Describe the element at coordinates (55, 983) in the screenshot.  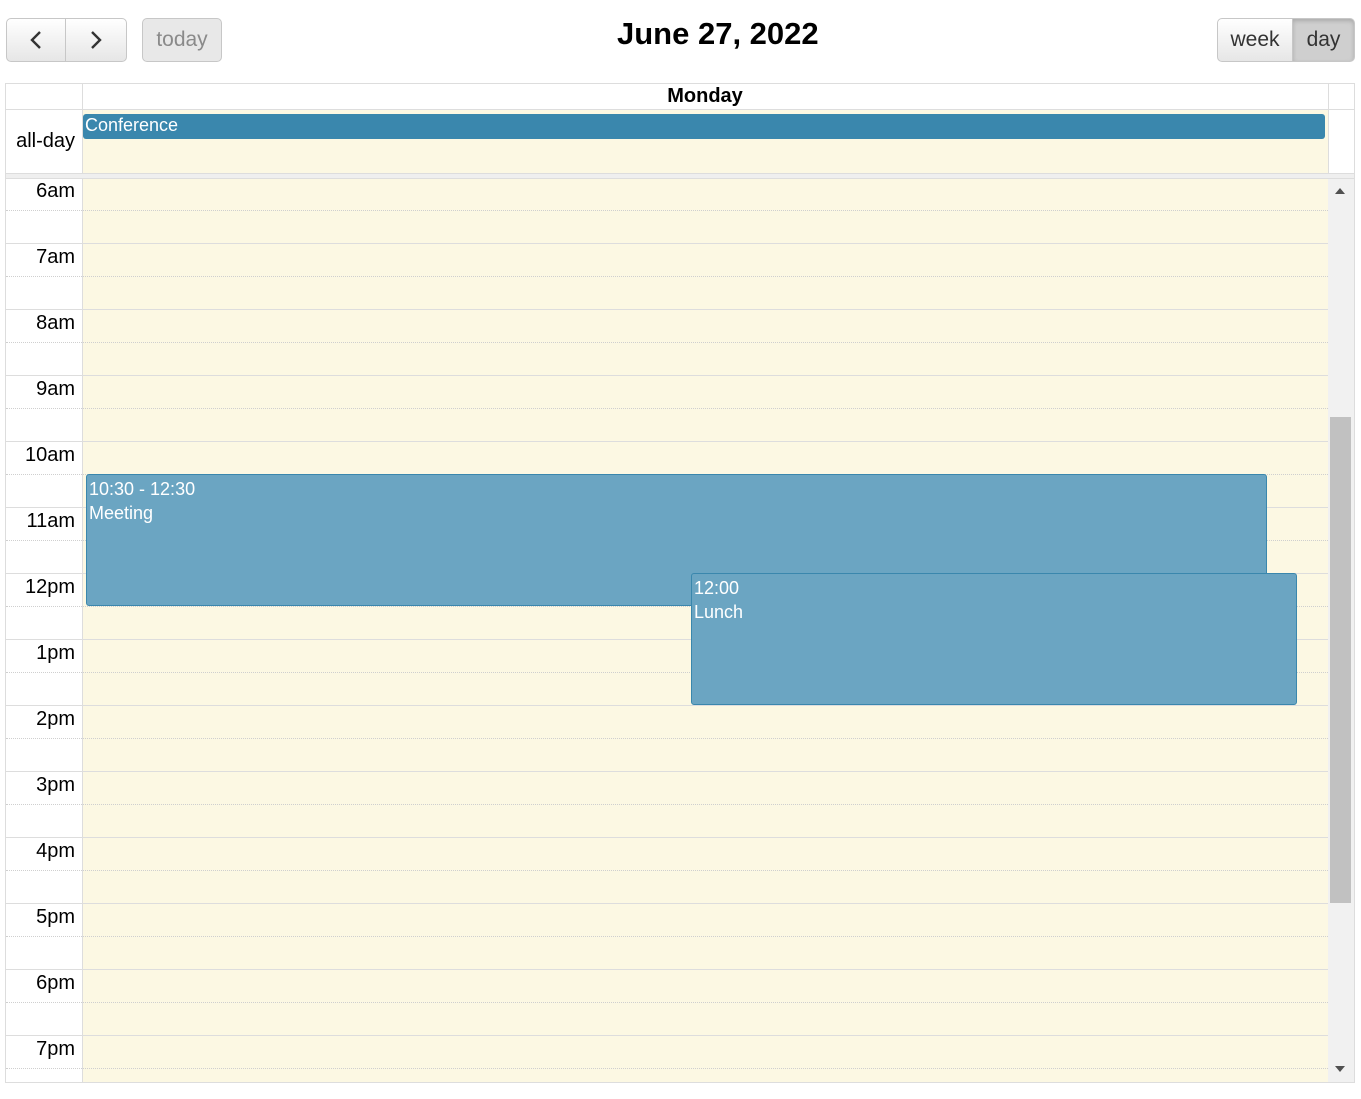
I see `time-slot-label: 6pm` at that location.